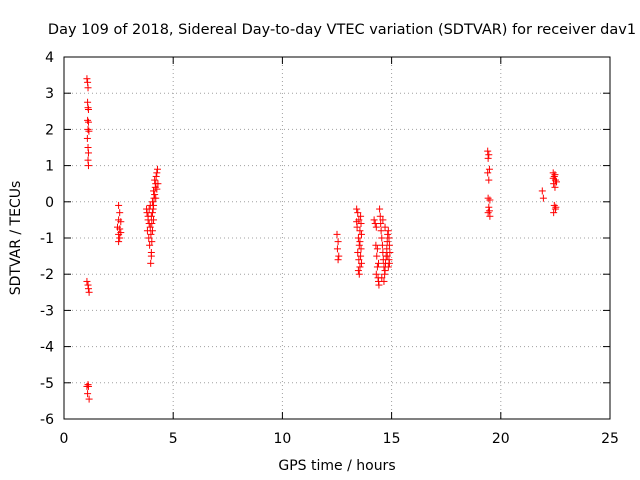 Image resolution: width=640 pixels, height=480 pixels. Describe the element at coordinates (336, 466) in the screenshot. I see `x-axis-label: GPS time / hours` at that location.